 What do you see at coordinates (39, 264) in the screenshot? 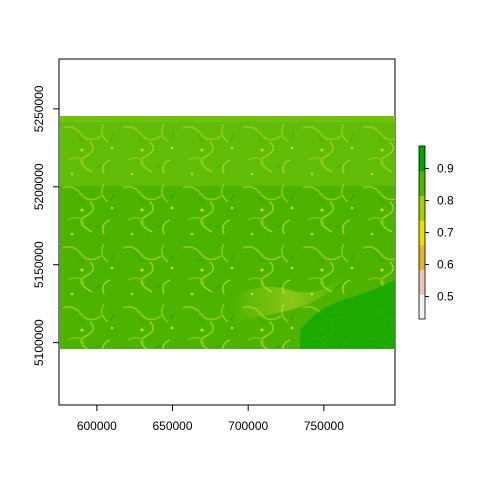
I see `y-tick-label: 5150000` at bounding box center [39, 264].